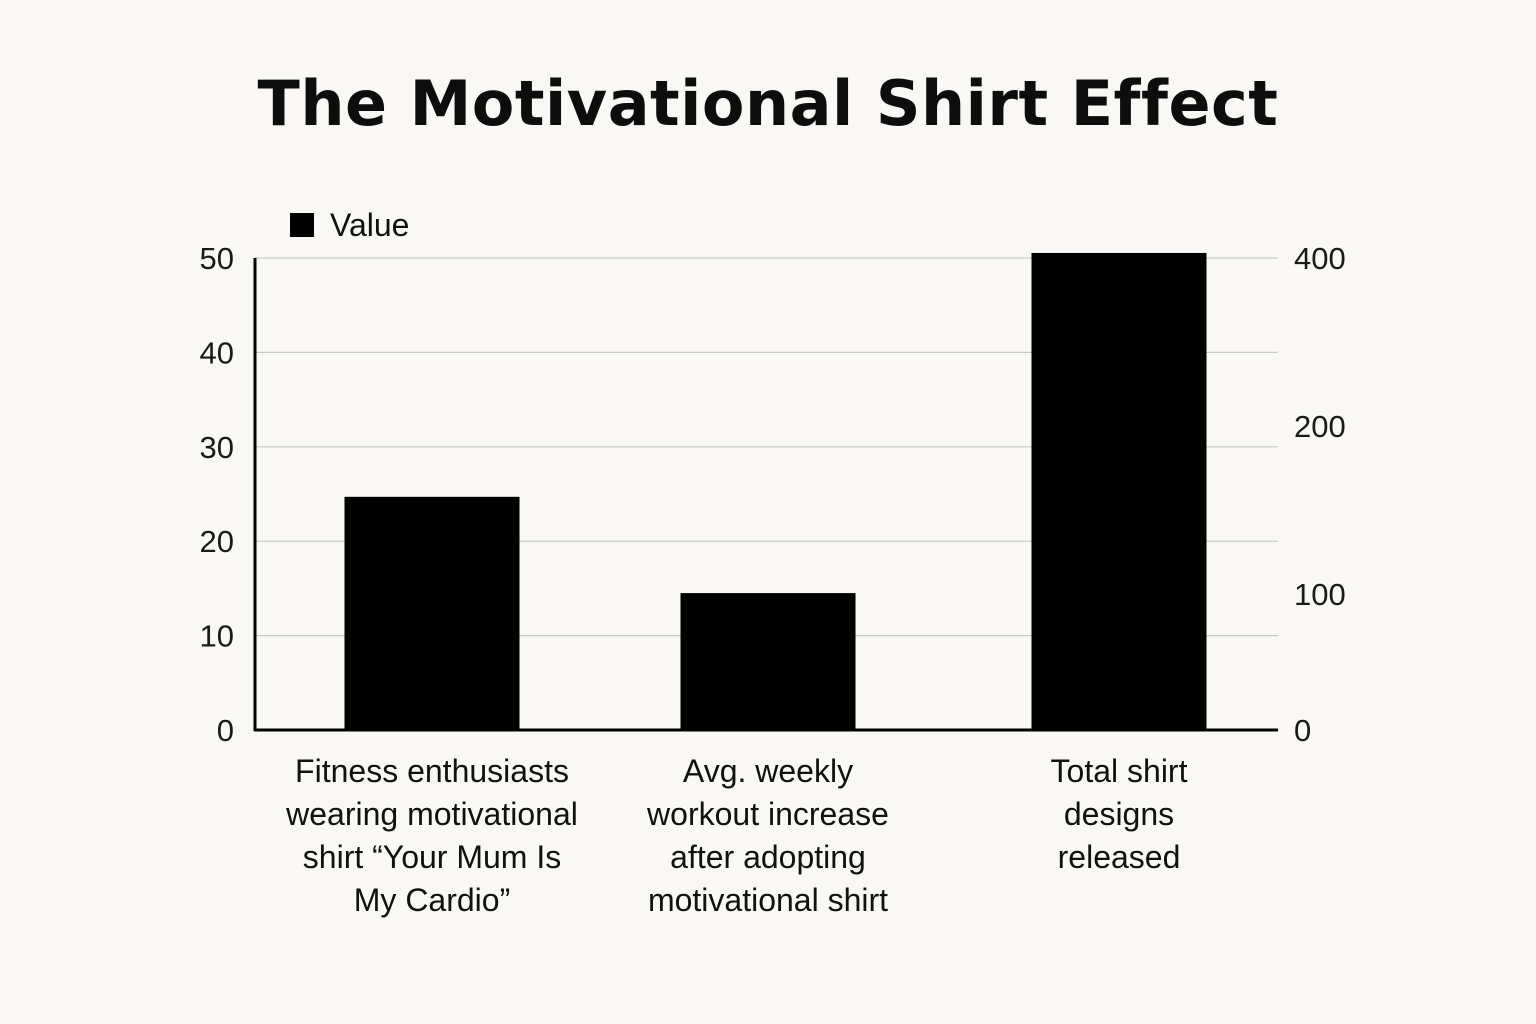  I want to click on x-category-label: Total shirt designs released, so click(1119, 814).